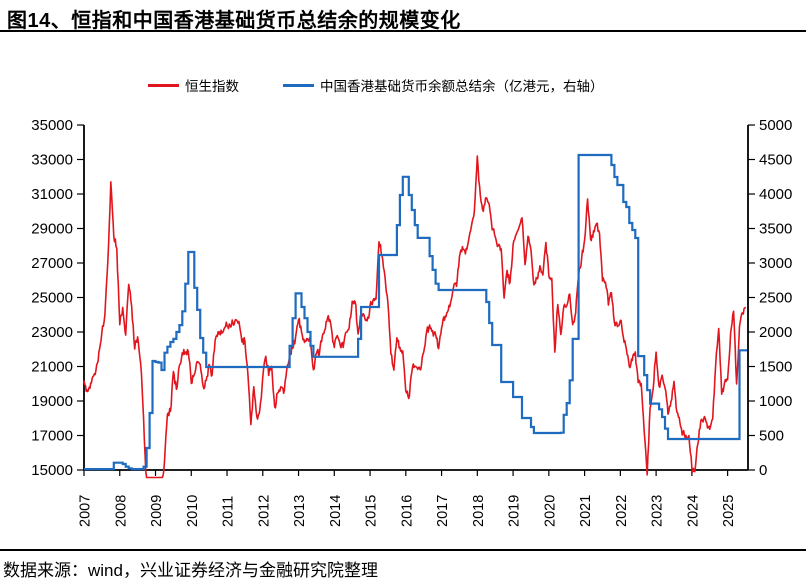 This screenshot has height=586, width=806. What do you see at coordinates (52, 367) in the screenshot?
I see `tick-label: 21000` at bounding box center [52, 367].